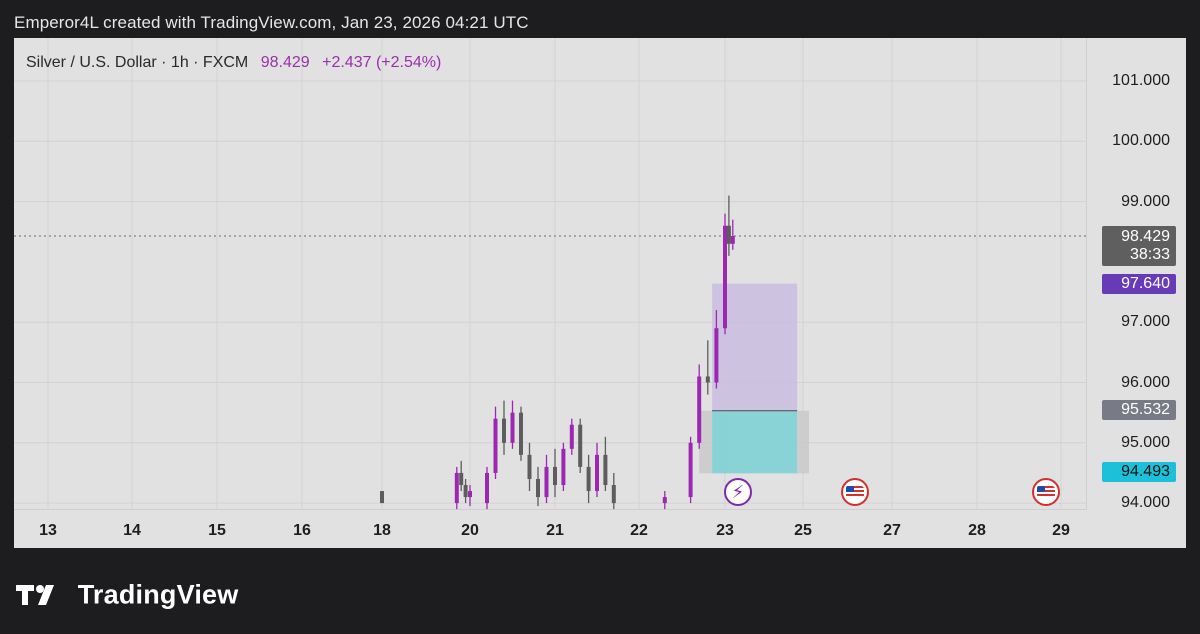  I want to click on time-tick-label: 13, so click(48, 530).